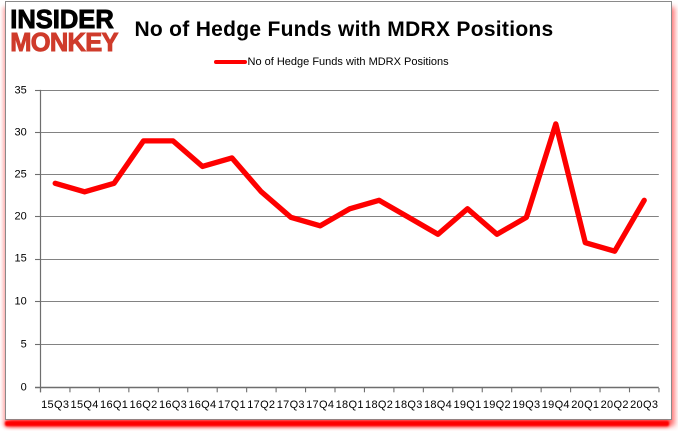 The width and height of the screenshot is (678, 431). What do you see at coordinates (21, 174) in the screenshot?
I see `svg-text: 25` at bounding box center [21, 174].